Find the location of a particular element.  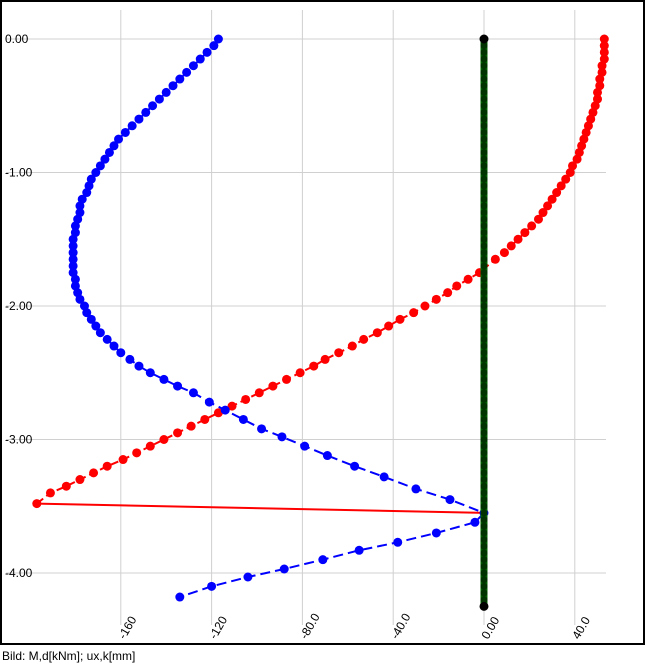

end-node is located at coordinates (484, 606).